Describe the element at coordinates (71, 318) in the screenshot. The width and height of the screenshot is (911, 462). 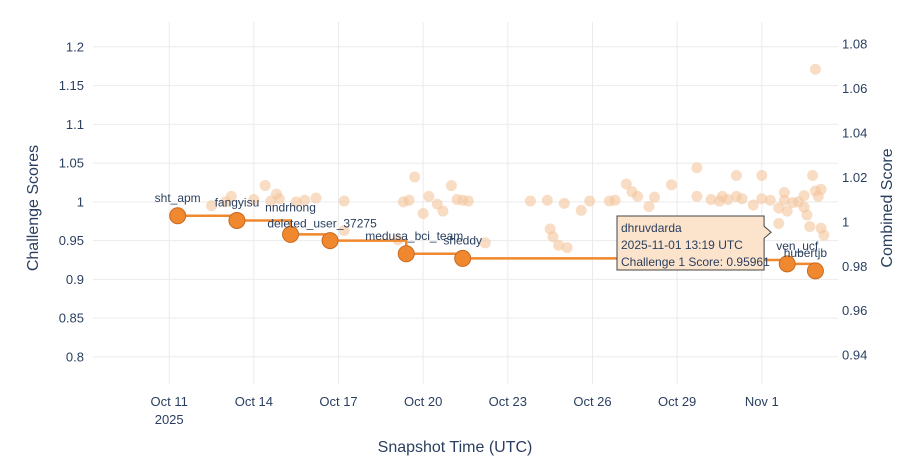
I see `y-tick-label: 0.85` at that location.